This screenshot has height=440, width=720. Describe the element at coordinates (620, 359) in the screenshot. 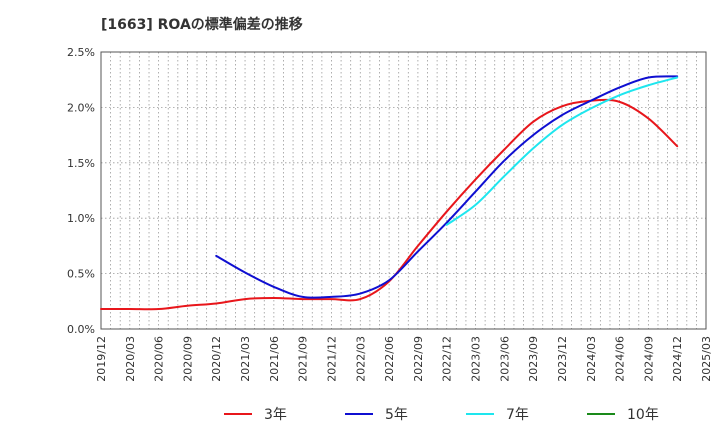

I see `x-tick-label: 2024/06` at that location.